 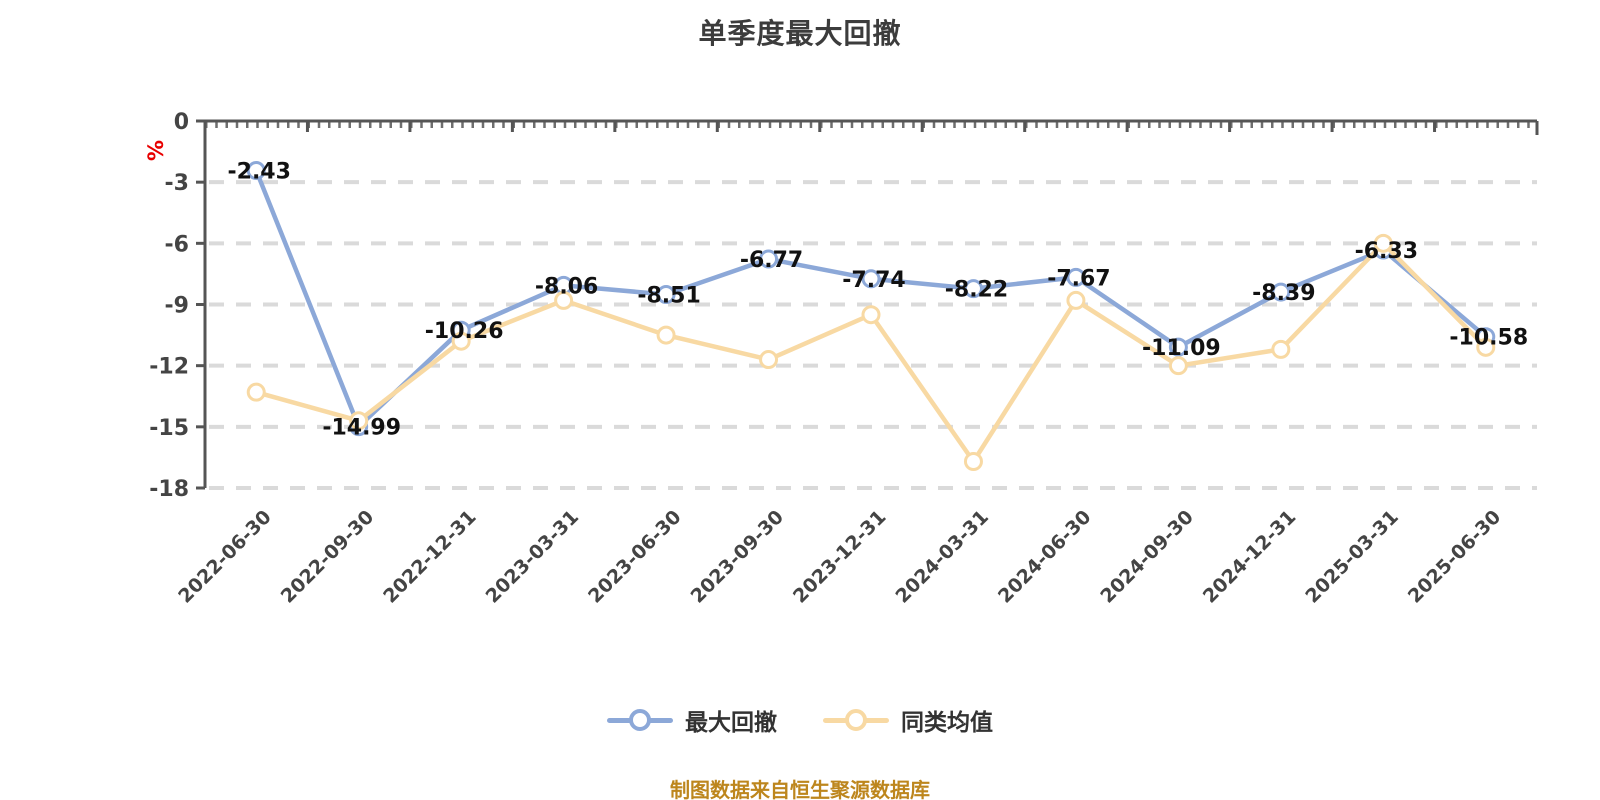 What do you see at coordinates (177, 306) in the screenshot?
I see `y-tick-label: -9` at bounding box center [177, 306].